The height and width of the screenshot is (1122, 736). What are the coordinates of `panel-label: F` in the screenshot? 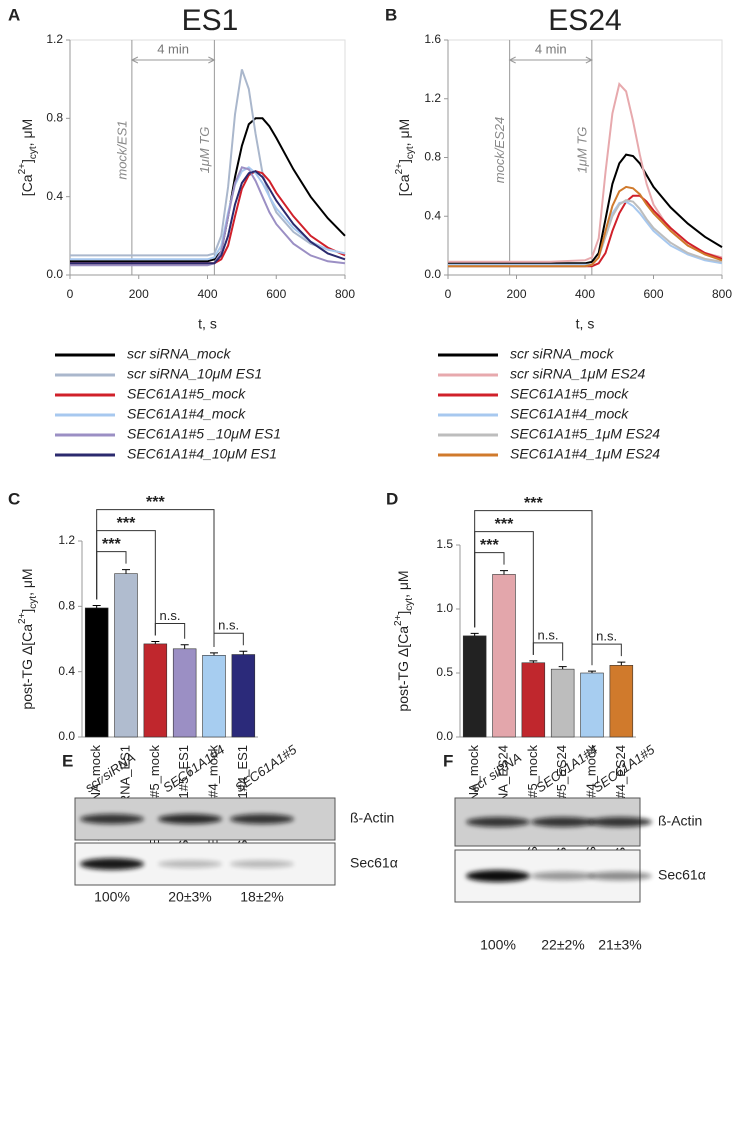 It's located at (448, 760).